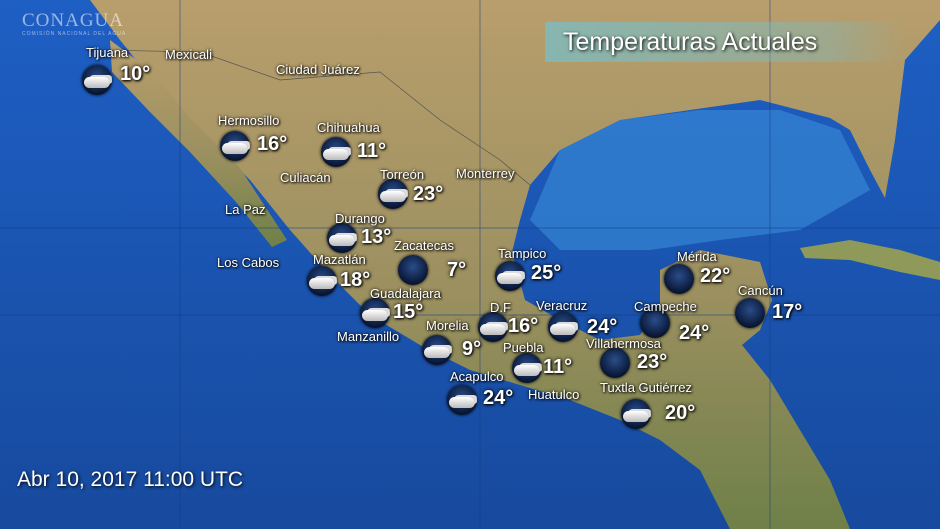 The width and height of the screenshot is (940, 529). I want to click on logo-subtitle: COMISIÓN NACIONAL DEL AGUA, so click(74, 34).